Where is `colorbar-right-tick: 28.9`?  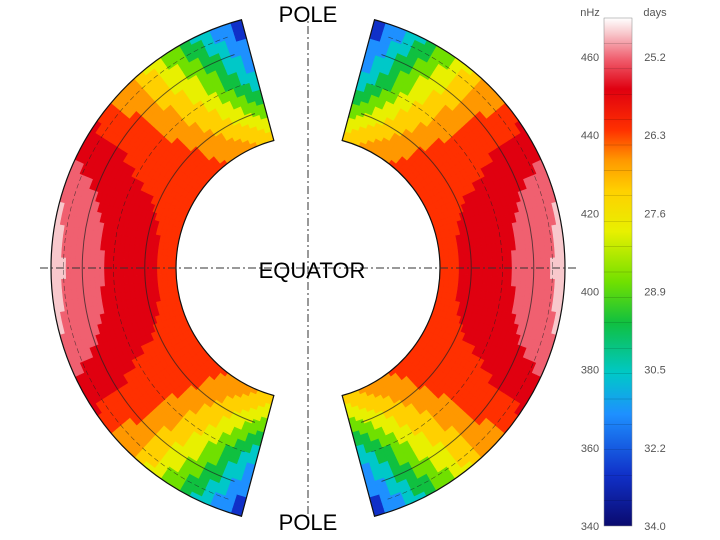
colorbar-right-tick: 28.9 is located at coordinates (654, 293).